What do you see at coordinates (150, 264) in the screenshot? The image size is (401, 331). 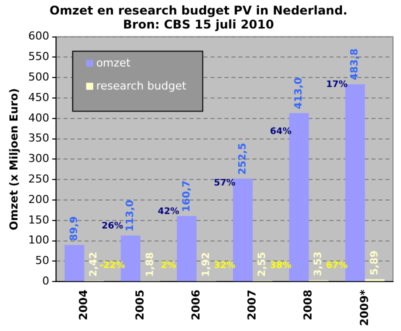 I see `data-label: 1,88` at bounding box center [150, 264].